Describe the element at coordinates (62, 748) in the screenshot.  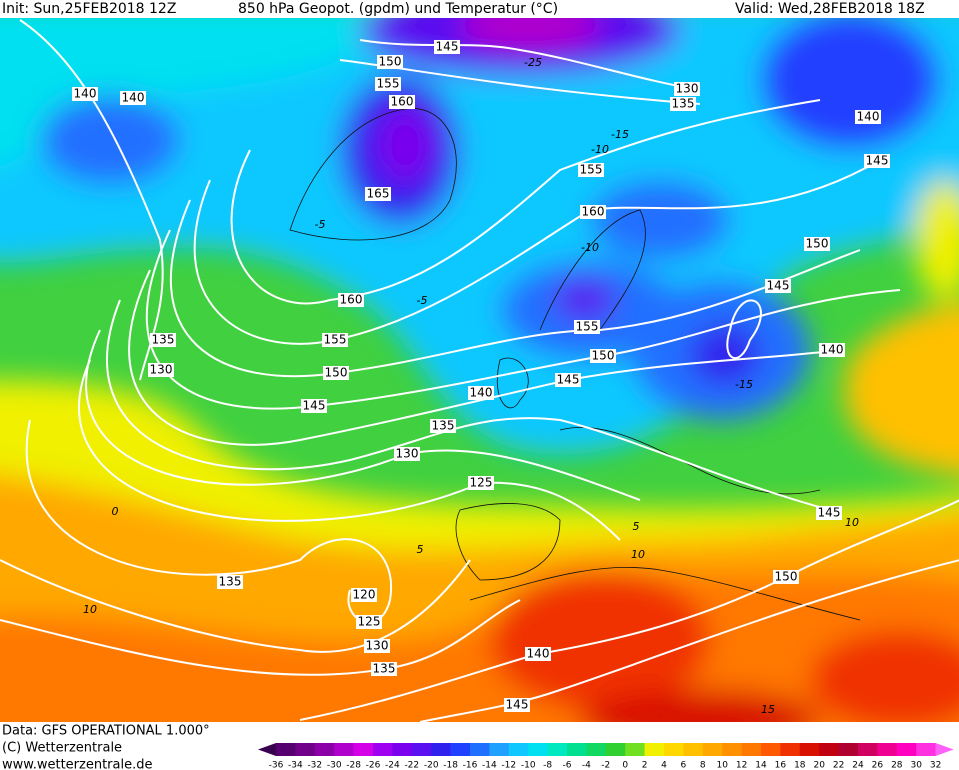
I see `copyright: (C) Wetterzentrale` at that location.